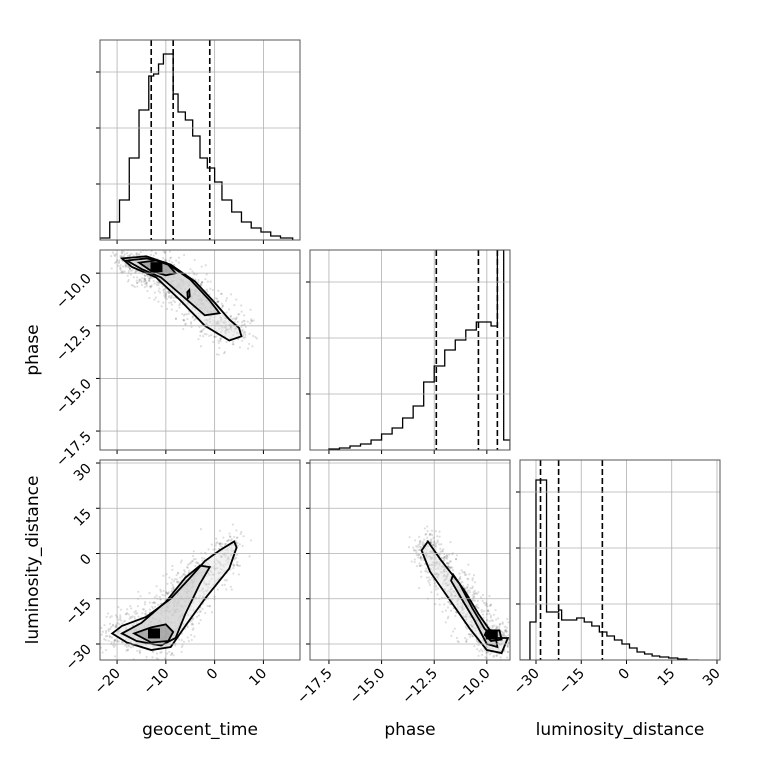  Describe the element at coordinates (79, 658) in the screenshot. I see `ytick-label-luminosity_distance: −30` at that location.